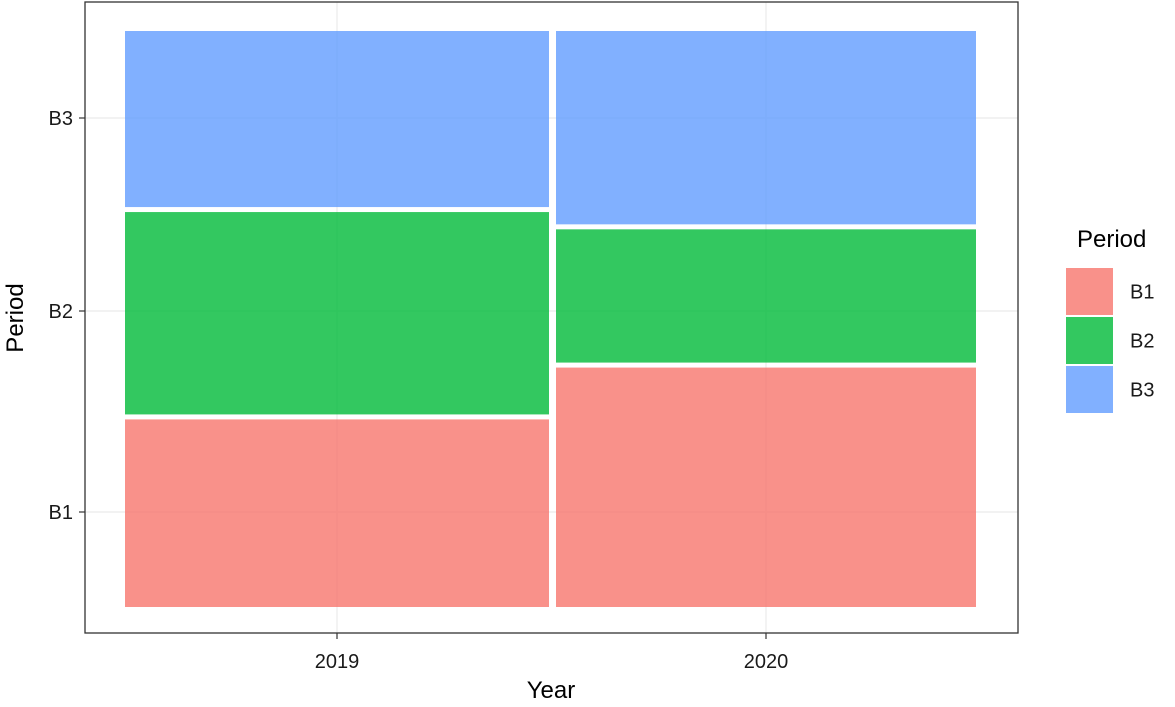 This screenshot has width=1175, height=707. Describe the element at coordinates (1142, 391) in the screenshot. I see `legend-label-b3: B3` at that location.